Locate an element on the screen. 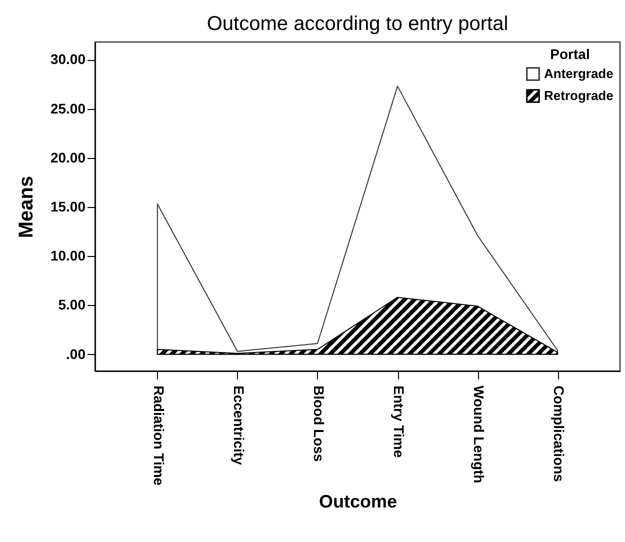  y-tick-label: 10.00 is located at coordinates (68, 256).